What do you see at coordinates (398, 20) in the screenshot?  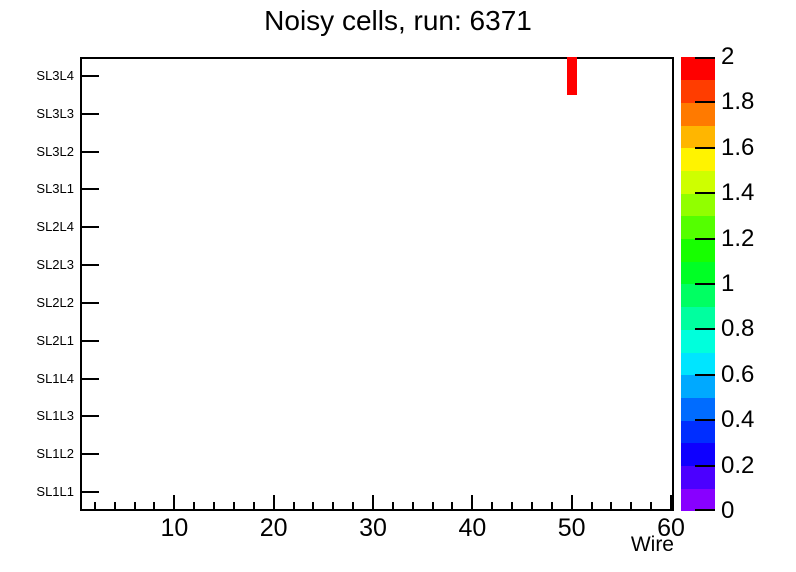 I see `chart-title: Noisy cells, run: 6371` at bounding box center [398, 20].